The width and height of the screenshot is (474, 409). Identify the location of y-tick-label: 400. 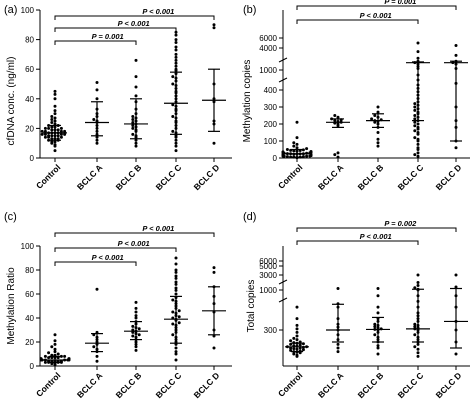
(271, 90).